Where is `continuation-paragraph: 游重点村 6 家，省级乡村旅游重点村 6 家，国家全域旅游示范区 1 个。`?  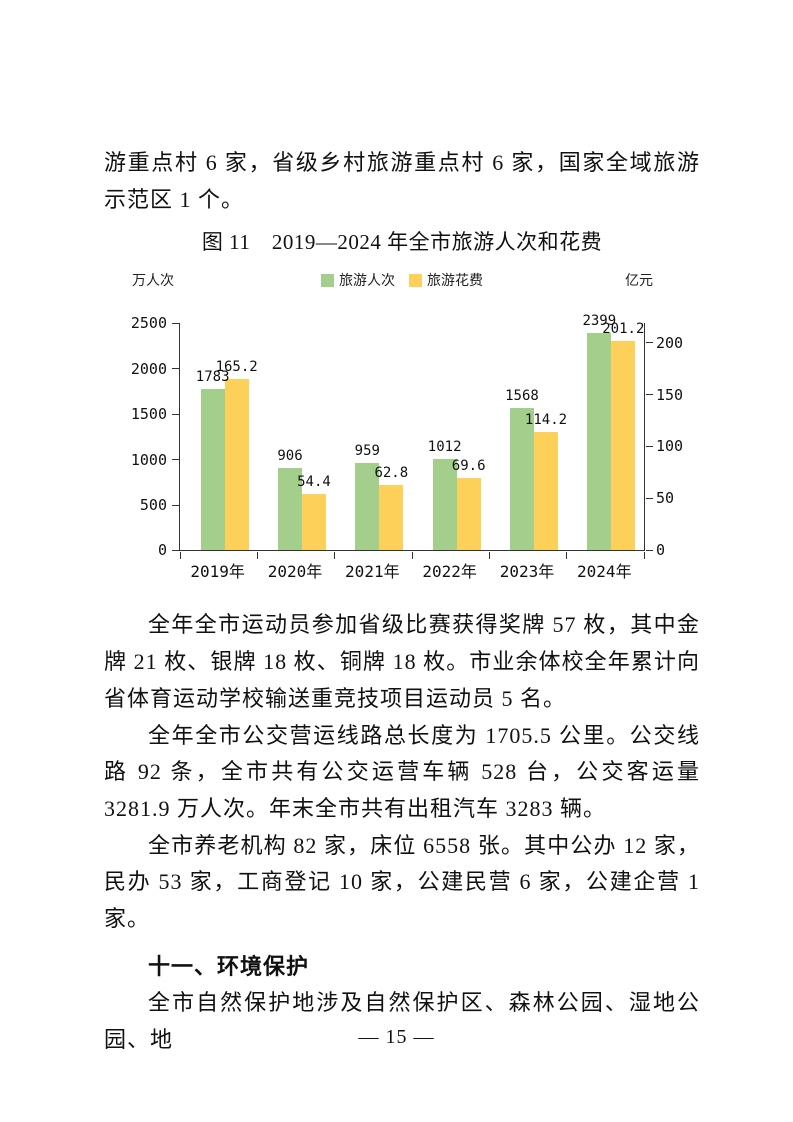 continuation-paragraph: 游重点村 6 家，省级乡村旅游重点村 6 家，国家全域旅游示范区 1 个。 is located at coordinates (402, 181).